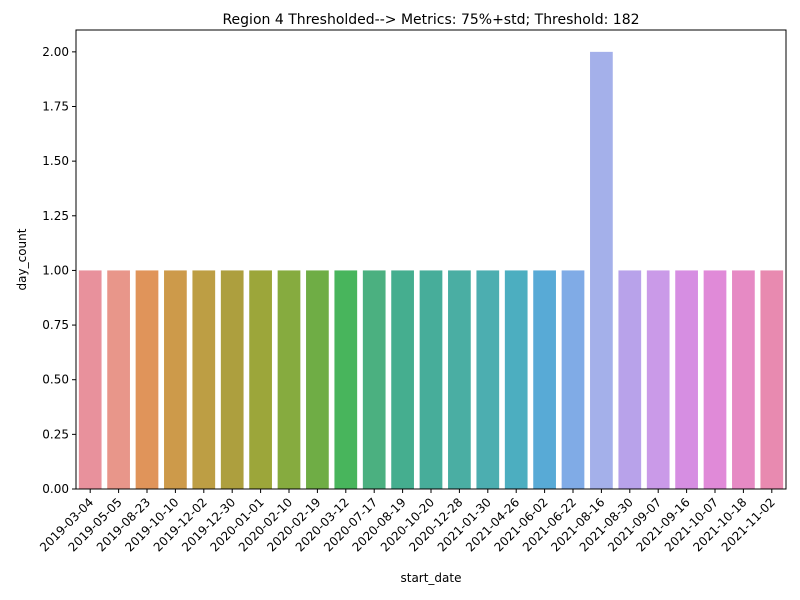  Describe the element at coordinates (55, 270) in the screenshot. I see `y-tick-label: 1.00` at that location.